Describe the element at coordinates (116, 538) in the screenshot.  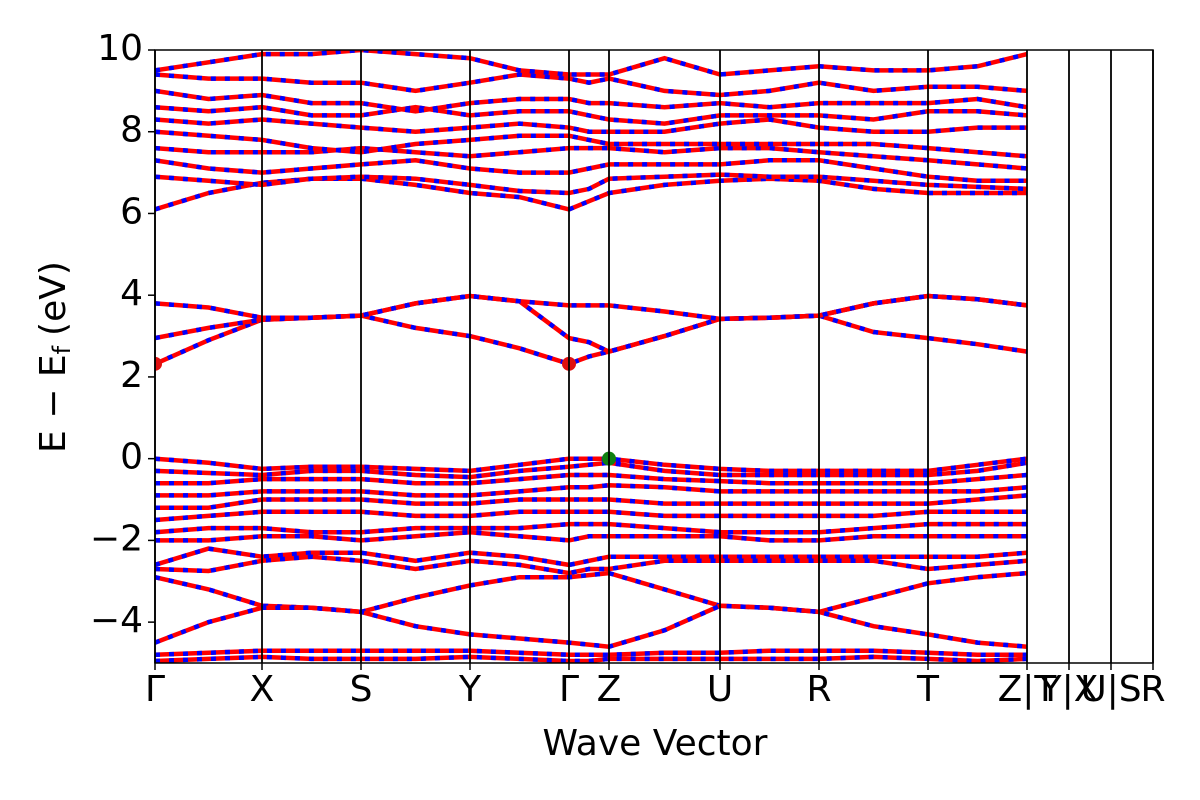
I see `y-tick-label: −2` at that location.